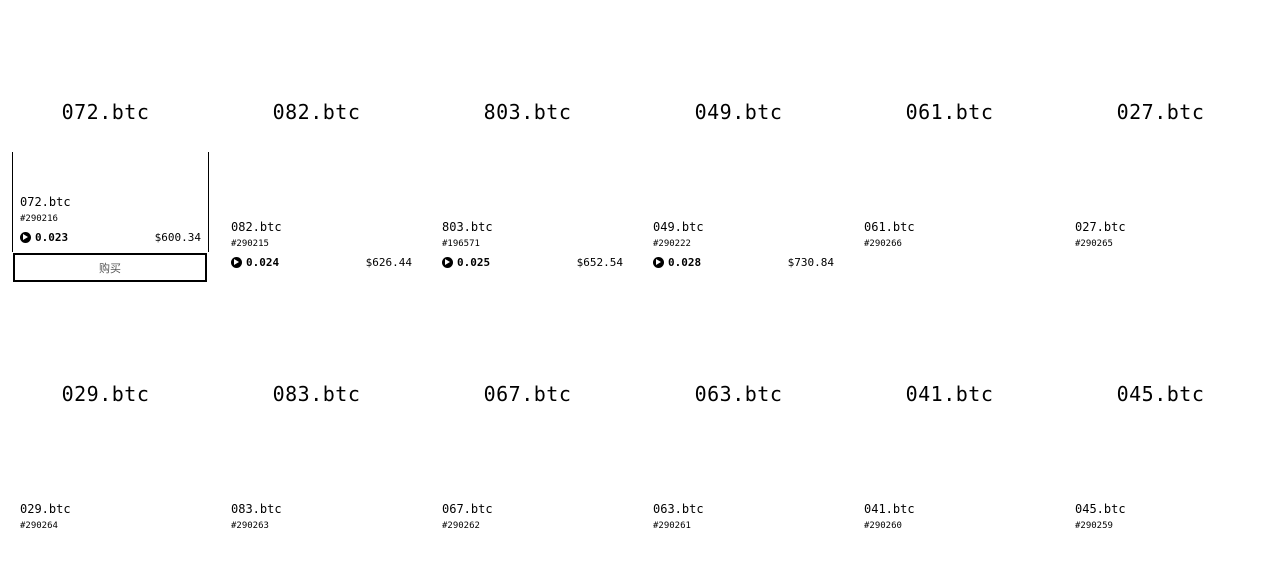 This screenshot has height=574, width=1280. Describe the element at coordinates (45, 509) in the screenshot. I see `listing-name: 029.btc` at that location.